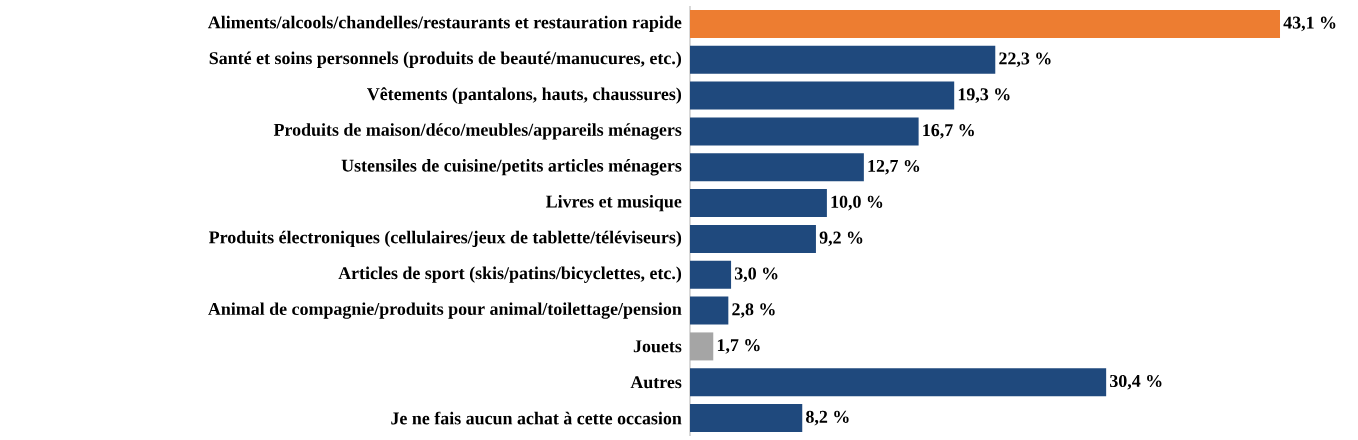 This screenshot has height=440, width=1358. What do you see at coordinates (738, 346) in the screenshot?
I see `data-label: 1,7 %` at bounding box center [738, 346].